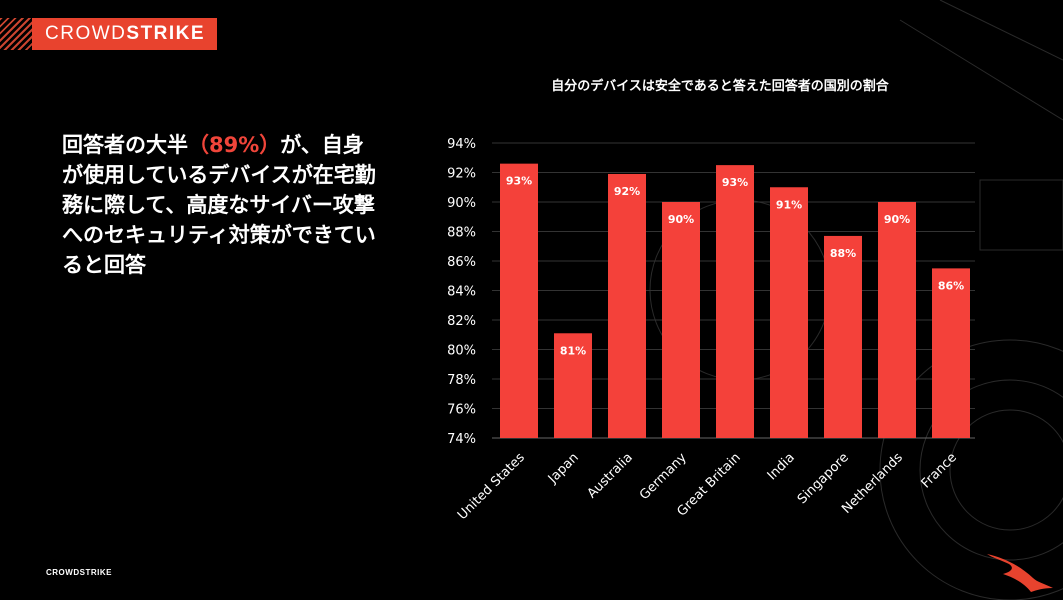 Image resolution: width=1063 pixels, height=600 pixels. What do you see at coordinates (789, 204) in the screenshot?
I see `data-label: 91%` at bounding box center [789, 204].